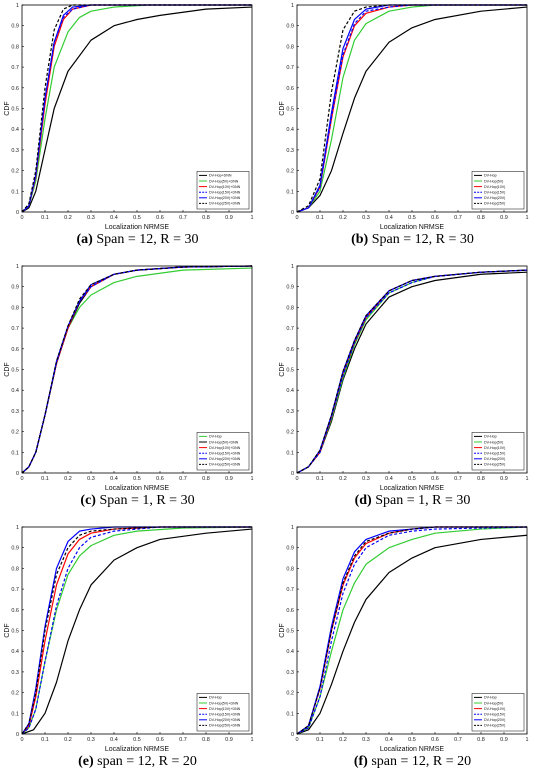 This screenshot has width=550, height=783. Describe the element at coordinates (504, 218) in the screenshot. I see `x-tick-label: 0.9` at that location.